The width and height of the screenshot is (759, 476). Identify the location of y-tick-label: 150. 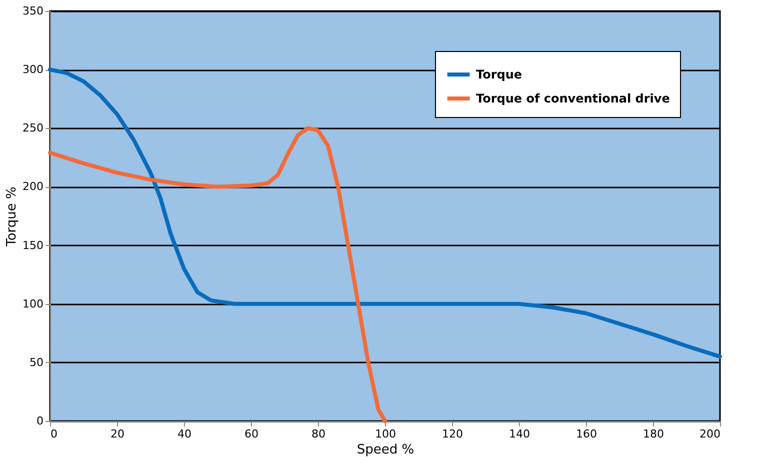
(33, 245).